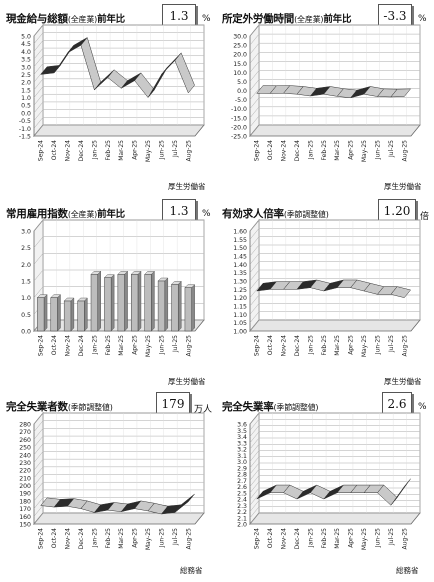  Describe the element at coordinates (26, 44) in the screenshot. I see `y-tick-label: 4.5` at that location.